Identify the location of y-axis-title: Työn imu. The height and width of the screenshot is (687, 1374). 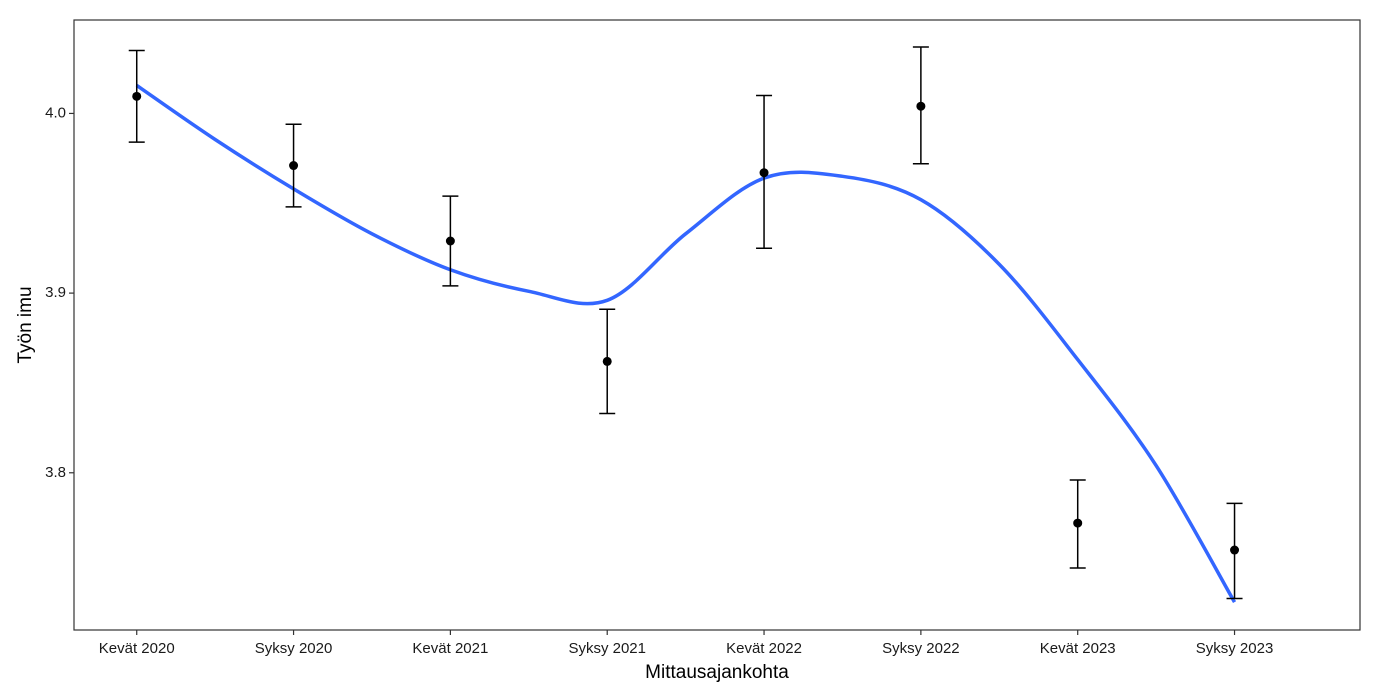
(25, 324).